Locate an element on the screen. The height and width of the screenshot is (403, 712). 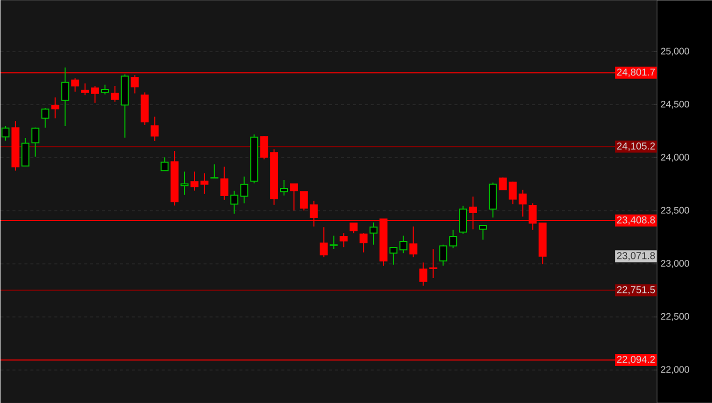
ref-line-label: 22,751.5 is located at coordinates (636, 290).